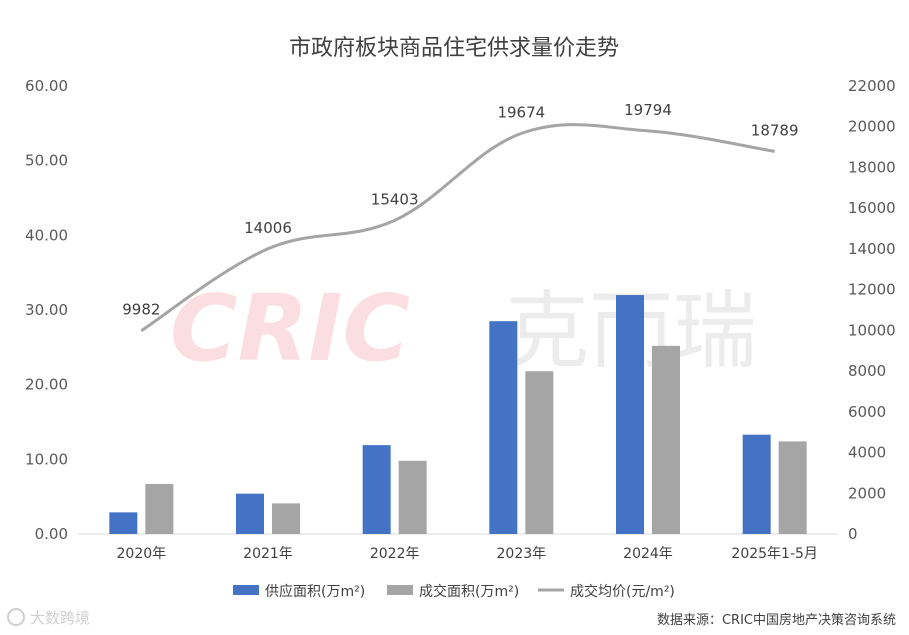  I want to click on x-axis-ticks: 2020年 2021年 2022年 2023年 2024年 2025年1-5月, so click(467, 554).